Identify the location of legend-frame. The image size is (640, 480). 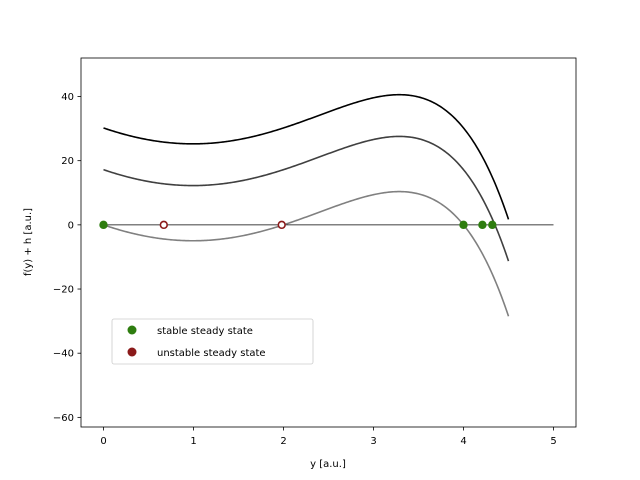
(212, 341).